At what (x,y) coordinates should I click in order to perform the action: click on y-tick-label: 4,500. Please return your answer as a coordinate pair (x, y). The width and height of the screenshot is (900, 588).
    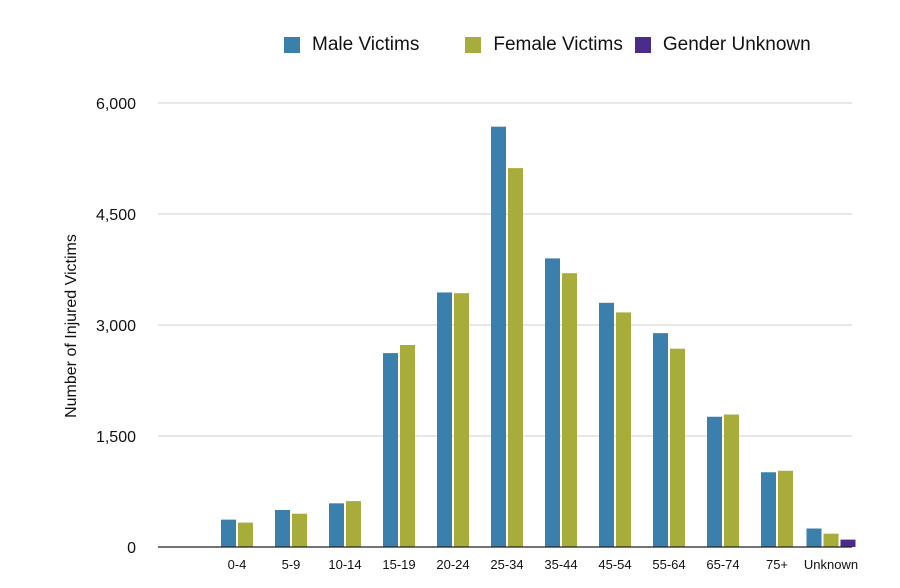
    Looking at the image, I should click on (116, 215).